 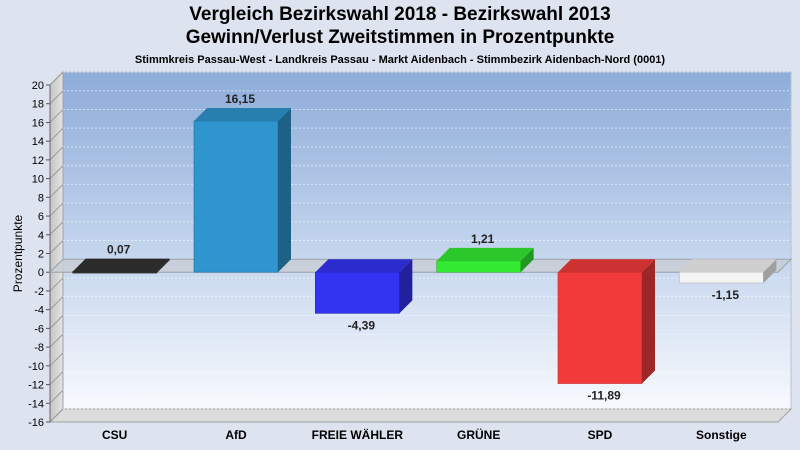 What do you see at coordinates (114, 435) in the screenshot?
I see `x-tick-label-0: CSU` at bounding box center [114, 435].